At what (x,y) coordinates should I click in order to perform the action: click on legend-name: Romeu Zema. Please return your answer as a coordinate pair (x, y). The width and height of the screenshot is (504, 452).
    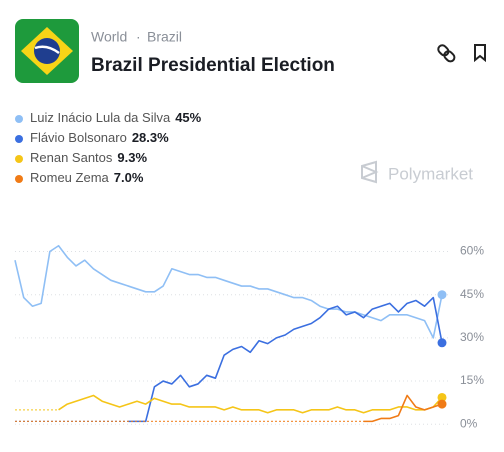
    Looking at the image, I should click on (70, 177).